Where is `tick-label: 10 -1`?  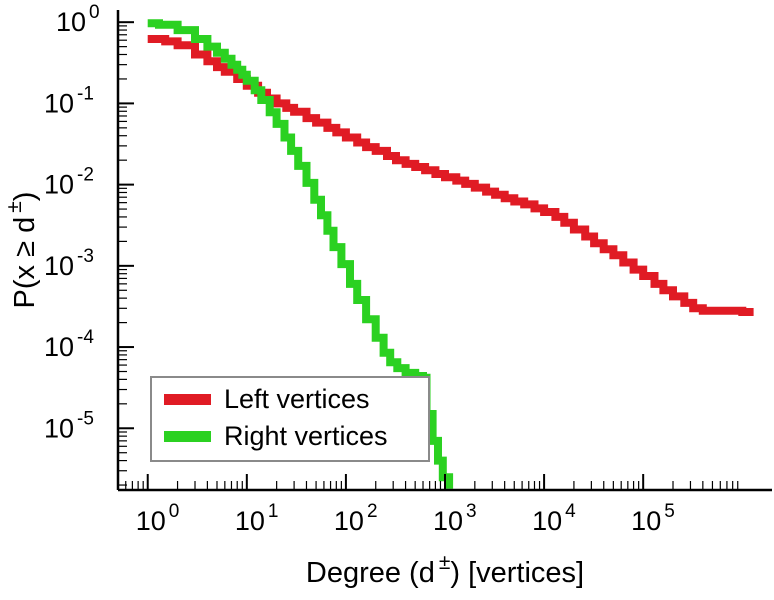
tick-label: 10 -1 is located at coordinates (69, 100).